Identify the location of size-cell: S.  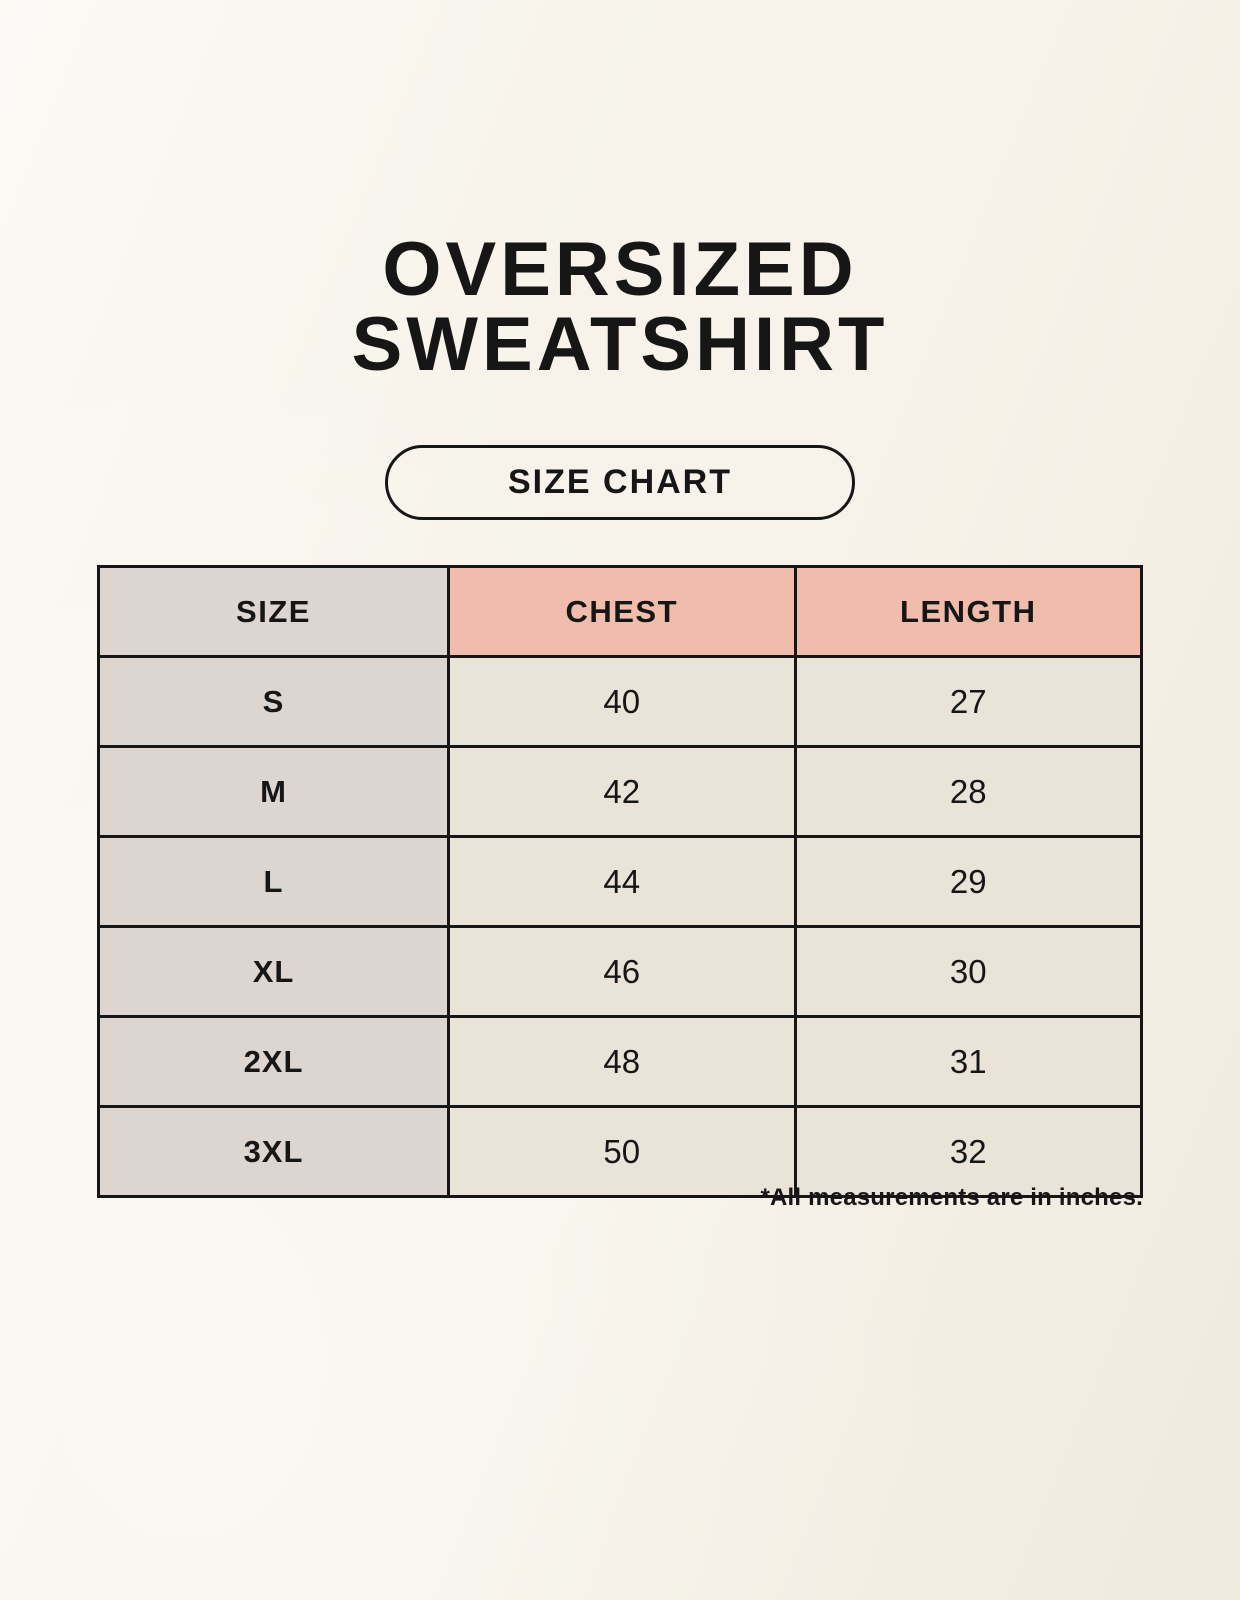
(273, 701).